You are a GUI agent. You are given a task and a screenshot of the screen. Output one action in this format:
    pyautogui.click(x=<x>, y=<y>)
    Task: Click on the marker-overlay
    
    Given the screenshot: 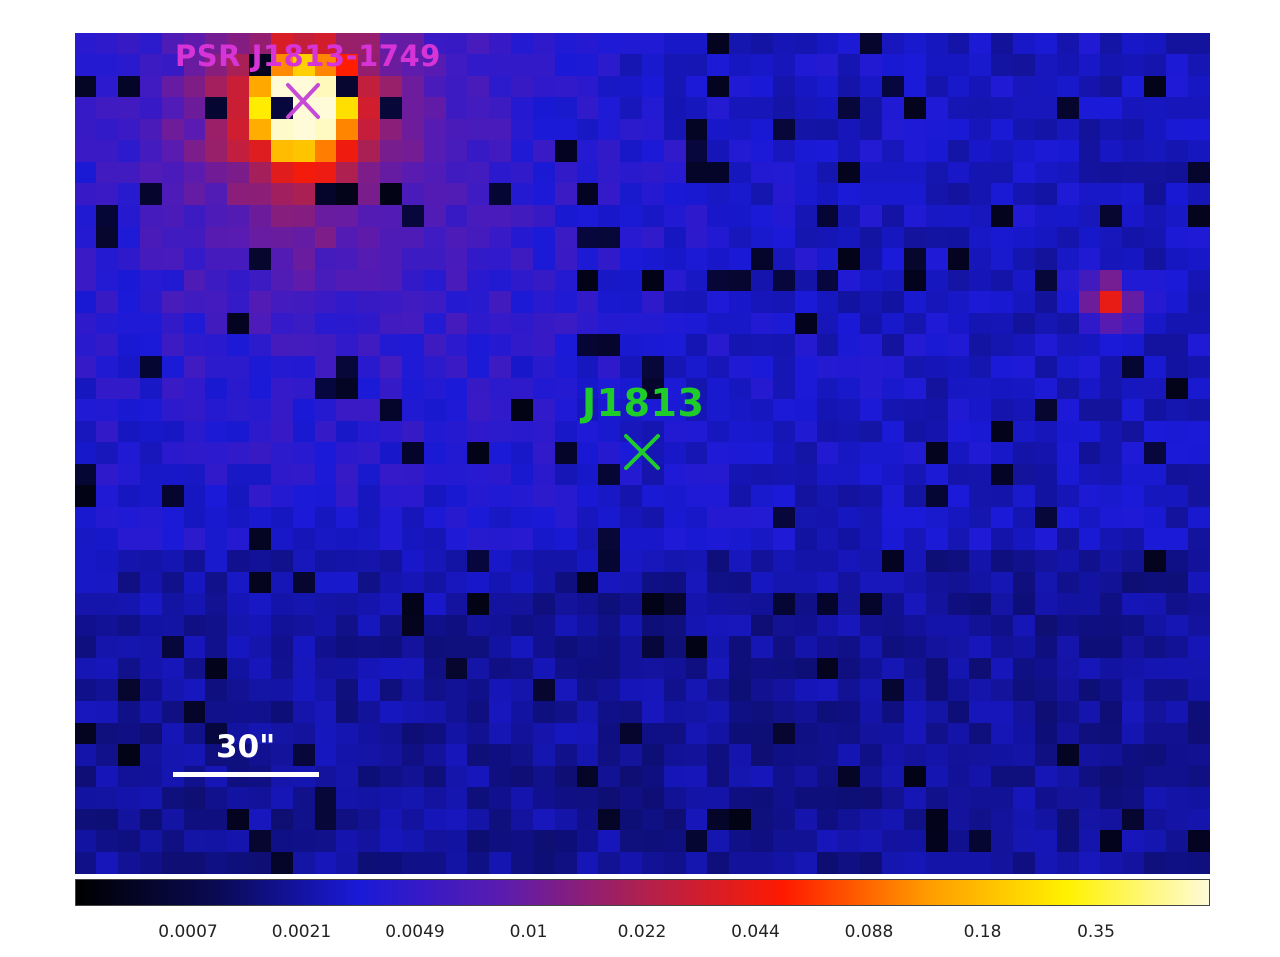 What is the action you would take?
    pyautogui.click(x=473, y=276)
    